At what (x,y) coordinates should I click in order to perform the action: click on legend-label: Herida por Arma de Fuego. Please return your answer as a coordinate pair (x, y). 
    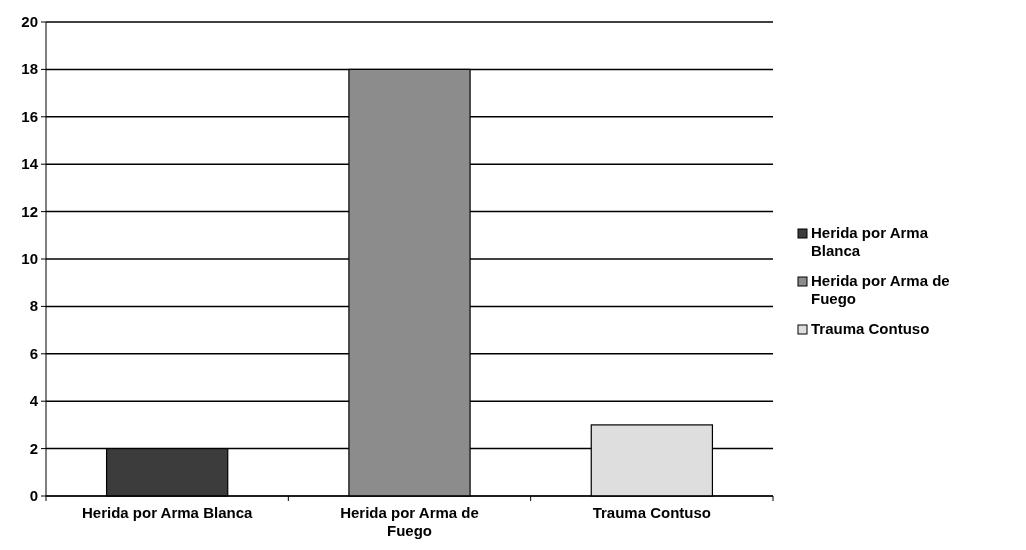
    Looking at the image, I should click on (880, 289).